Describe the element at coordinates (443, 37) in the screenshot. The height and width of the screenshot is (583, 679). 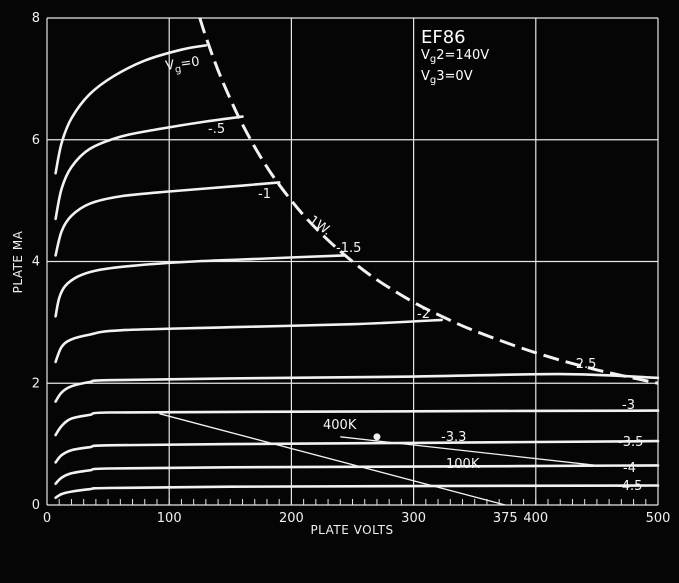
I see `chart-title: EF86` at that location.